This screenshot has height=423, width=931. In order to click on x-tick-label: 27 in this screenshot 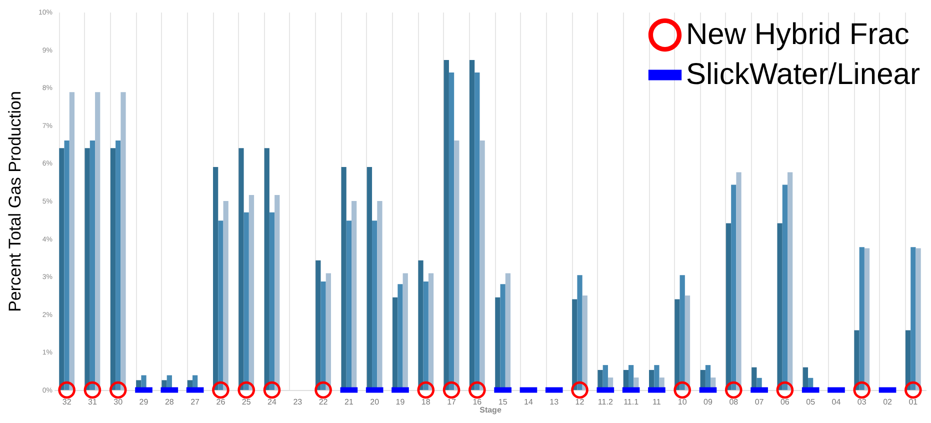, I will do `click(195, 402)`.